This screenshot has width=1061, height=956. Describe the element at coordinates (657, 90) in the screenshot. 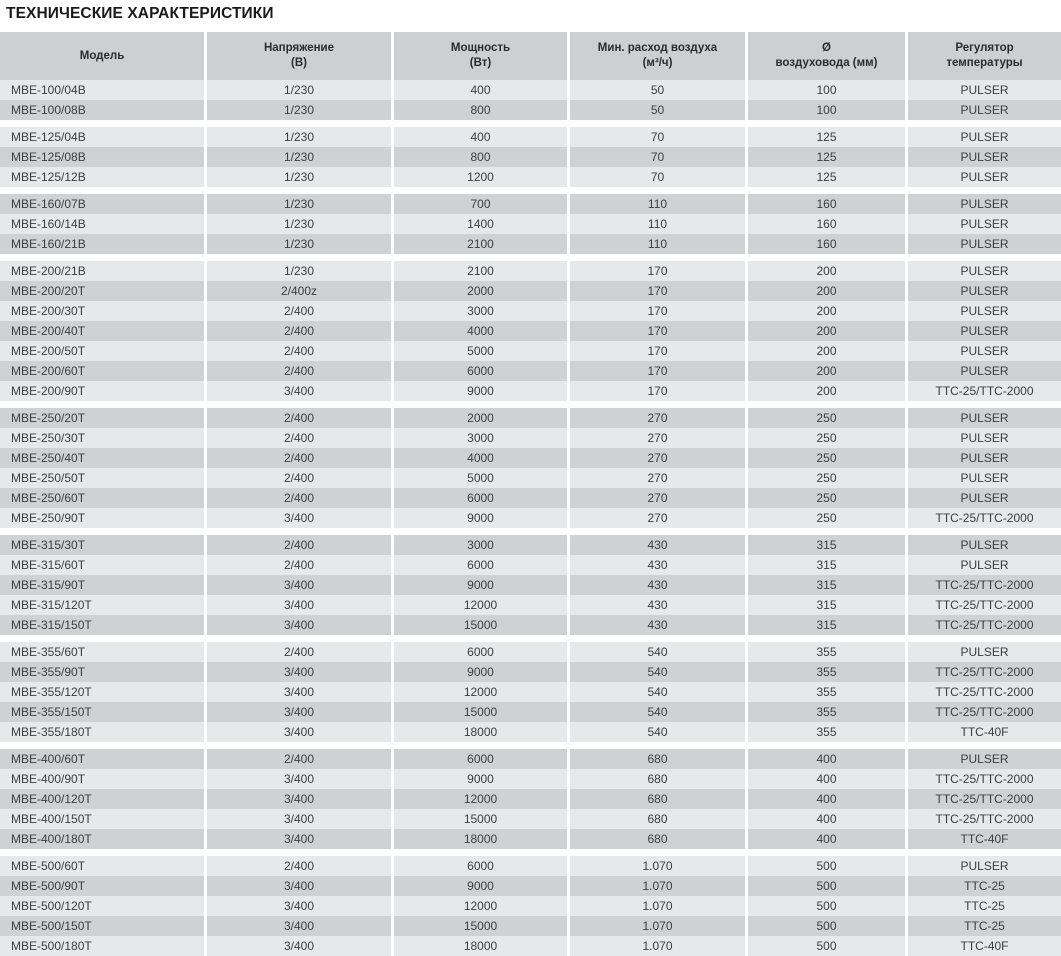

I see `cell-airflow: 50` at that location.